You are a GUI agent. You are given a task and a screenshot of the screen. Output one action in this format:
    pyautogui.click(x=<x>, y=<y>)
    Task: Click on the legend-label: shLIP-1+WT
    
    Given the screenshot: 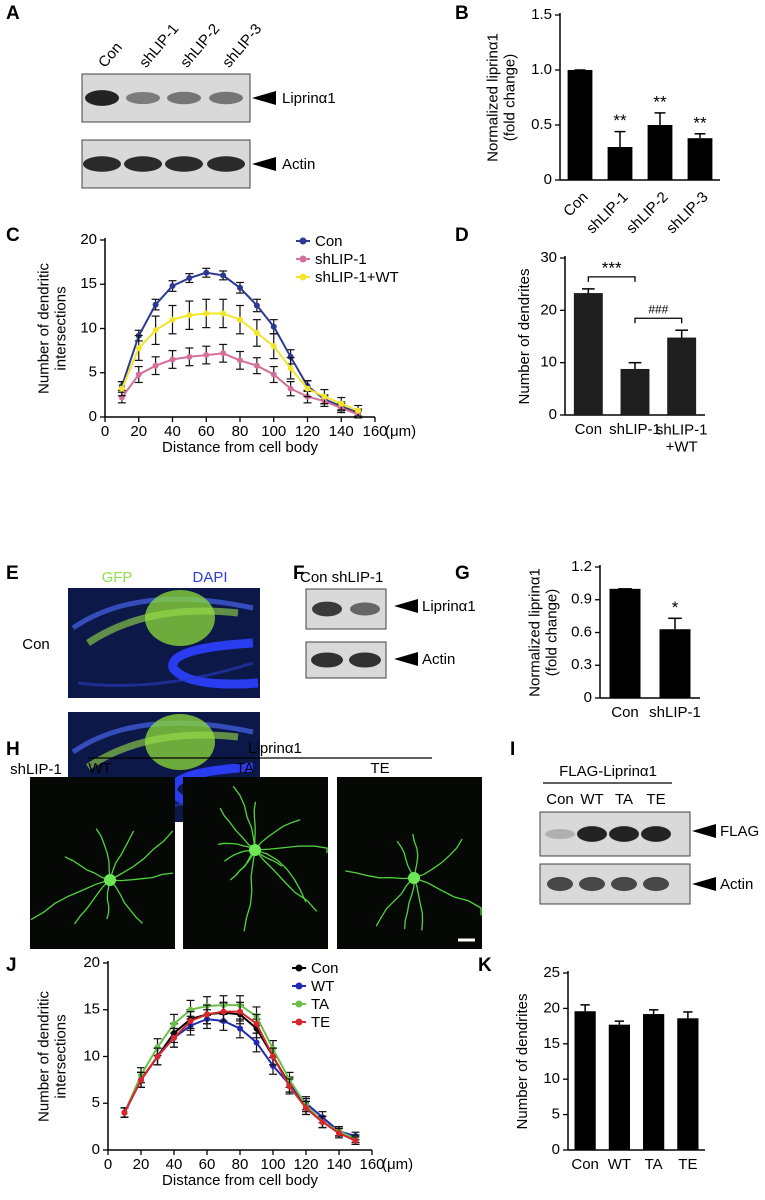 What is the action you would take?
    pyautogui.click(x=357, y=277)
    